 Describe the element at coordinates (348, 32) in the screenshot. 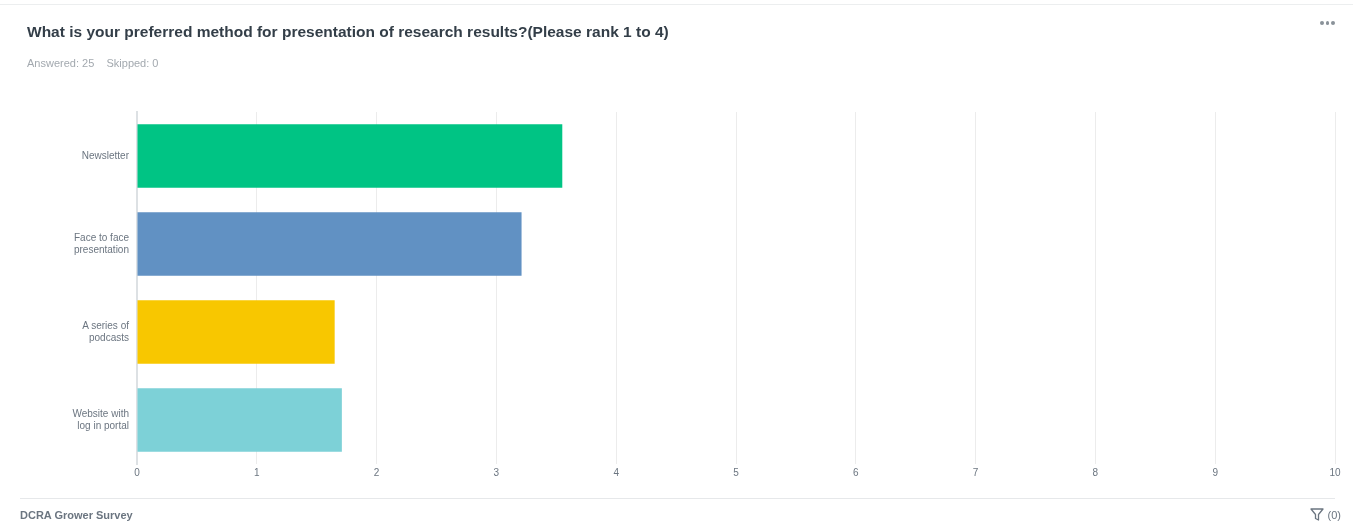

I see `chart-title: What is your preferred method for presentation of research results?(Please rank 1 to 4)` at that location.